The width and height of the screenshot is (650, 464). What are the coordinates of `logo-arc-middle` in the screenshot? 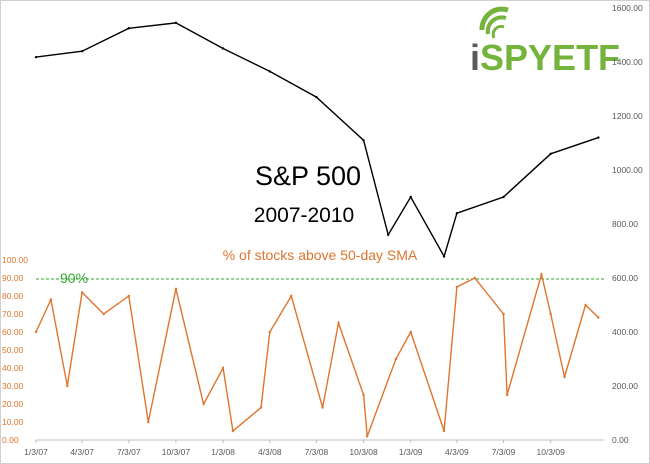 It's located at (496, 25).